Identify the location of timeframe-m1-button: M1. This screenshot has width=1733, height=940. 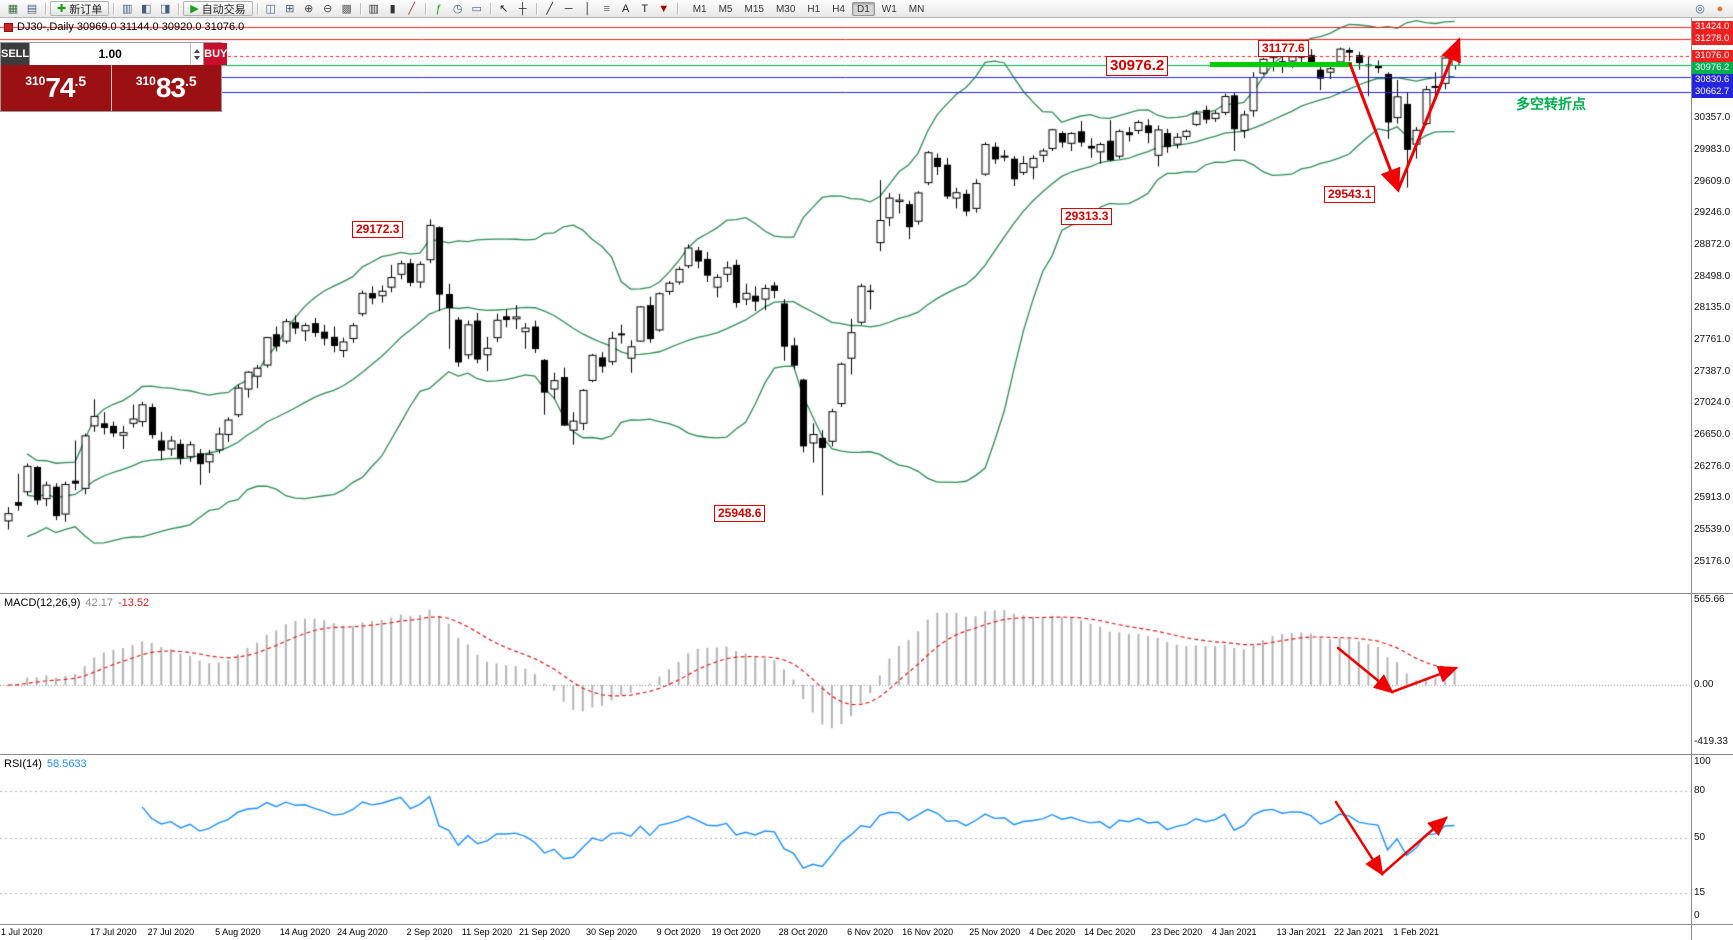
(699, 9).